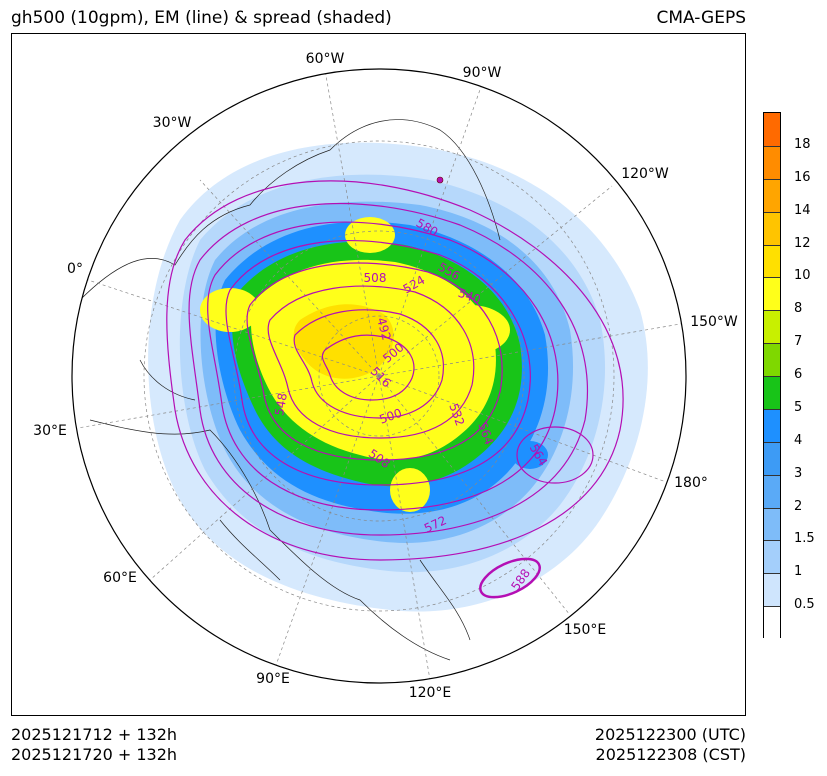 The image size is (827, 776). What do you see at coordinates (802, 177) in the screenshot?
I see `colorbar-tick-label: 16` at bounding box center [802, 177].